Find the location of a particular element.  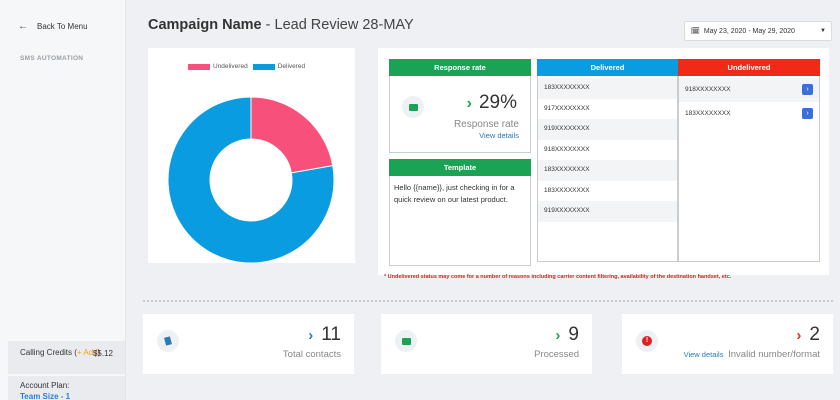

invalid-number-text: Invalid number/format is located at coordinates (774, 354).